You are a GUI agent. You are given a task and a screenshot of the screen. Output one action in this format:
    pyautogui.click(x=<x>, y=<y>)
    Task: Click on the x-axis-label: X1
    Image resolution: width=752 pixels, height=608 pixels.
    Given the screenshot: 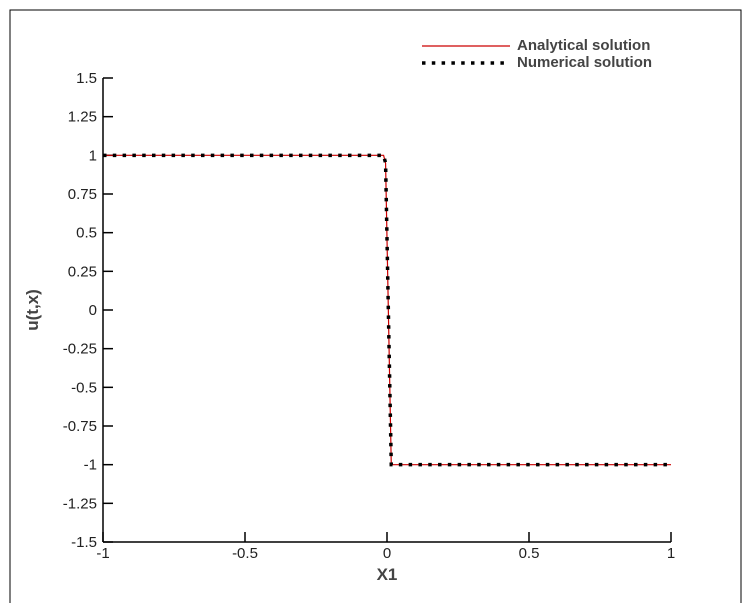 What is the action you would take?
    pyautogui.click(x=387, y=574)
    